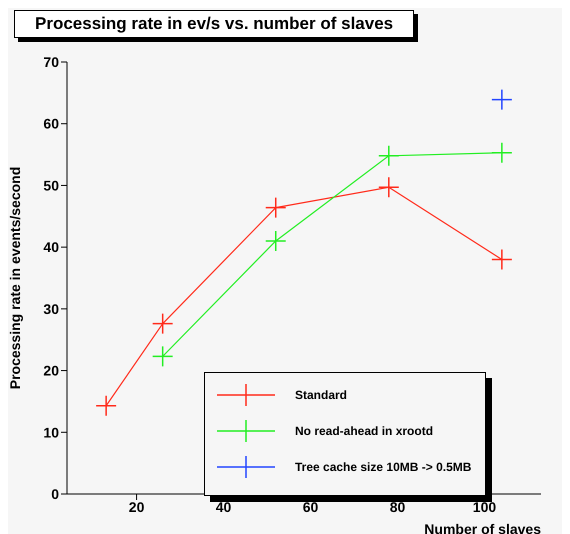 This screenshot has height=534, width=570. I want to click on y-tick-label: 40, so click(51, 247).